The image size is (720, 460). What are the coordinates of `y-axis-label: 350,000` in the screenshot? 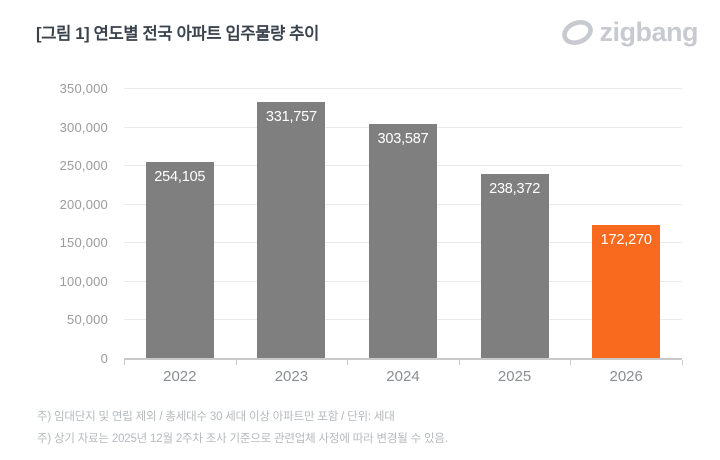 It's located at (83, 88).